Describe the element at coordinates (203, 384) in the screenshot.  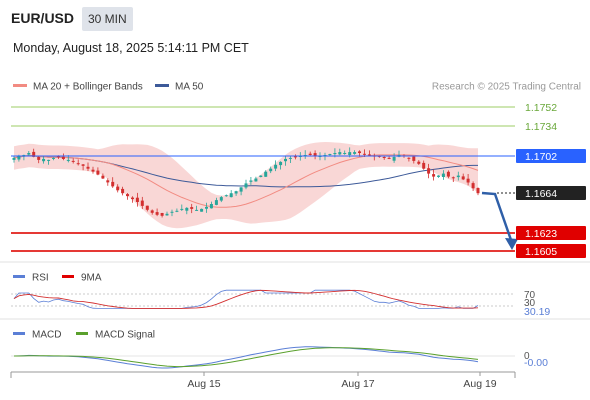
I see `x-tick-label: Aug 15` at that location.